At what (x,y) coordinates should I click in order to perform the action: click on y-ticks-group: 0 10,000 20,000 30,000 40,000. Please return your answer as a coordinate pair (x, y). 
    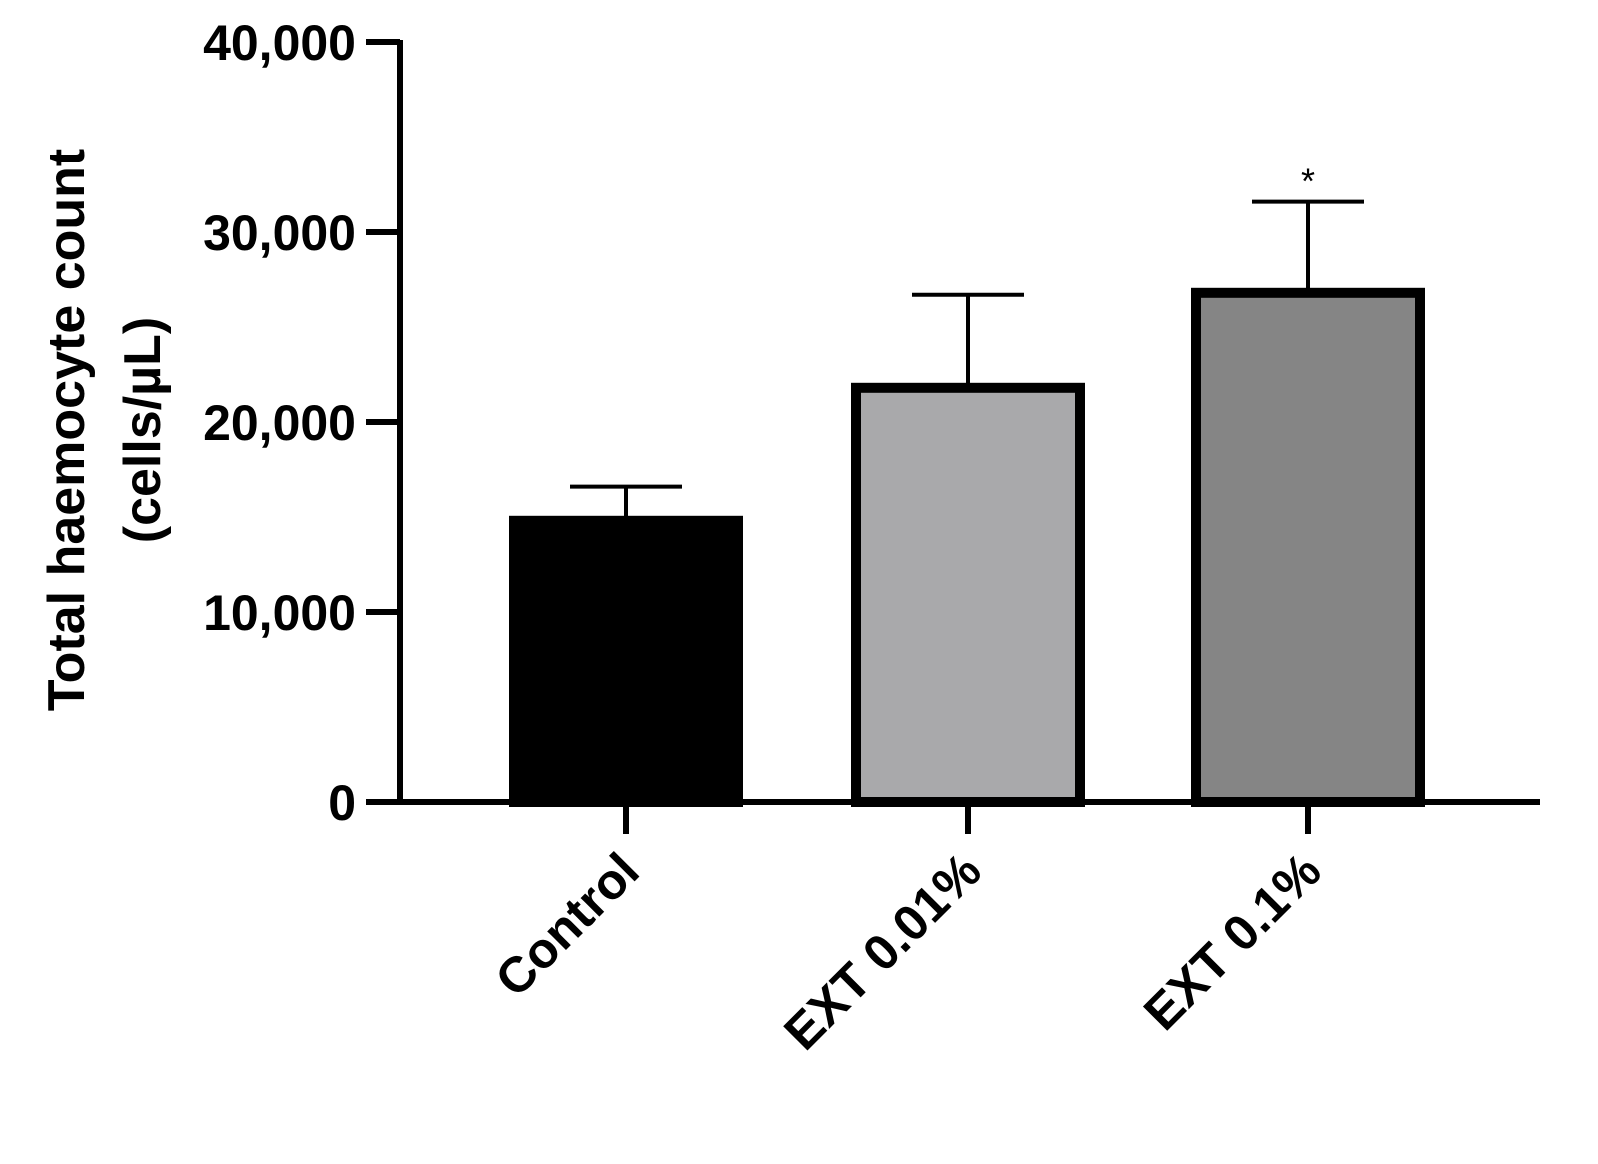
    Looking at the image, I should click on (301, 423).